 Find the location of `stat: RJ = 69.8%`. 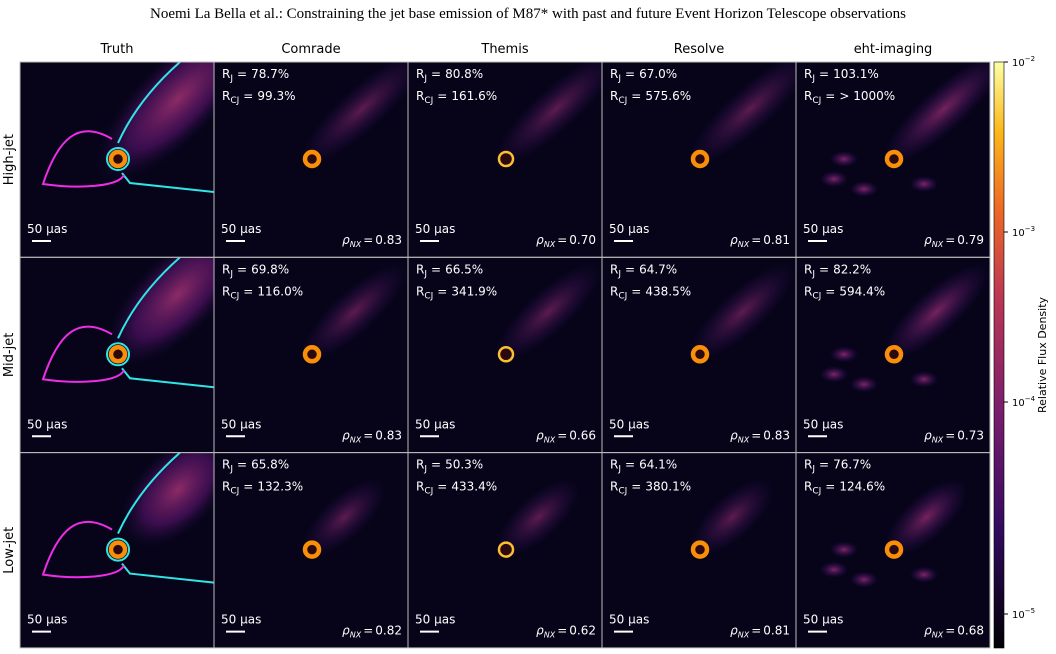

stat: RJ = 69.8% is located at coordinates (255, 270).